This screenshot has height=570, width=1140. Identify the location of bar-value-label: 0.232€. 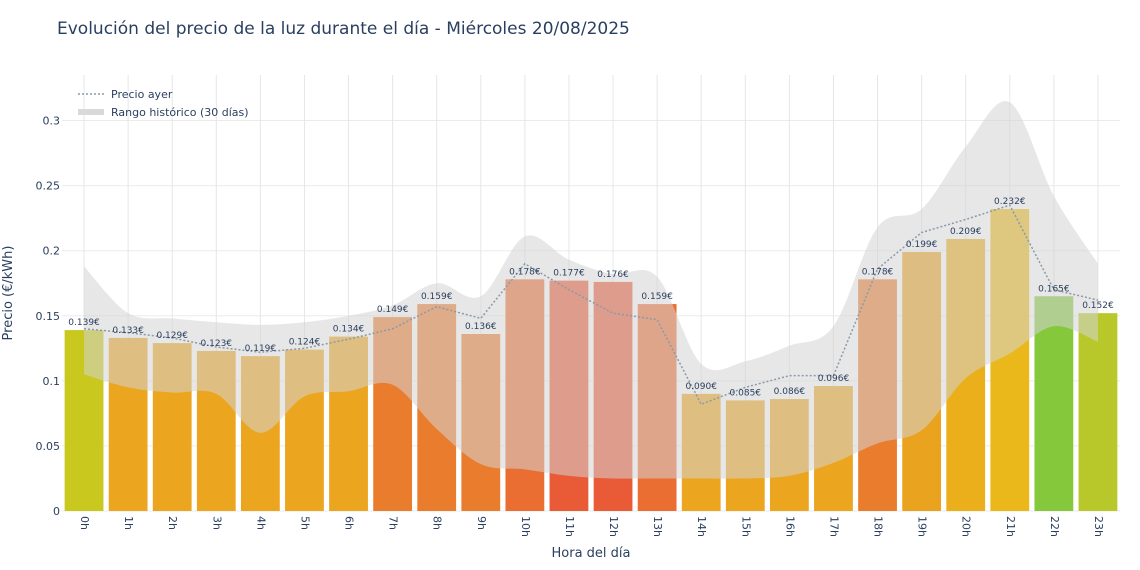
(1010, 202).